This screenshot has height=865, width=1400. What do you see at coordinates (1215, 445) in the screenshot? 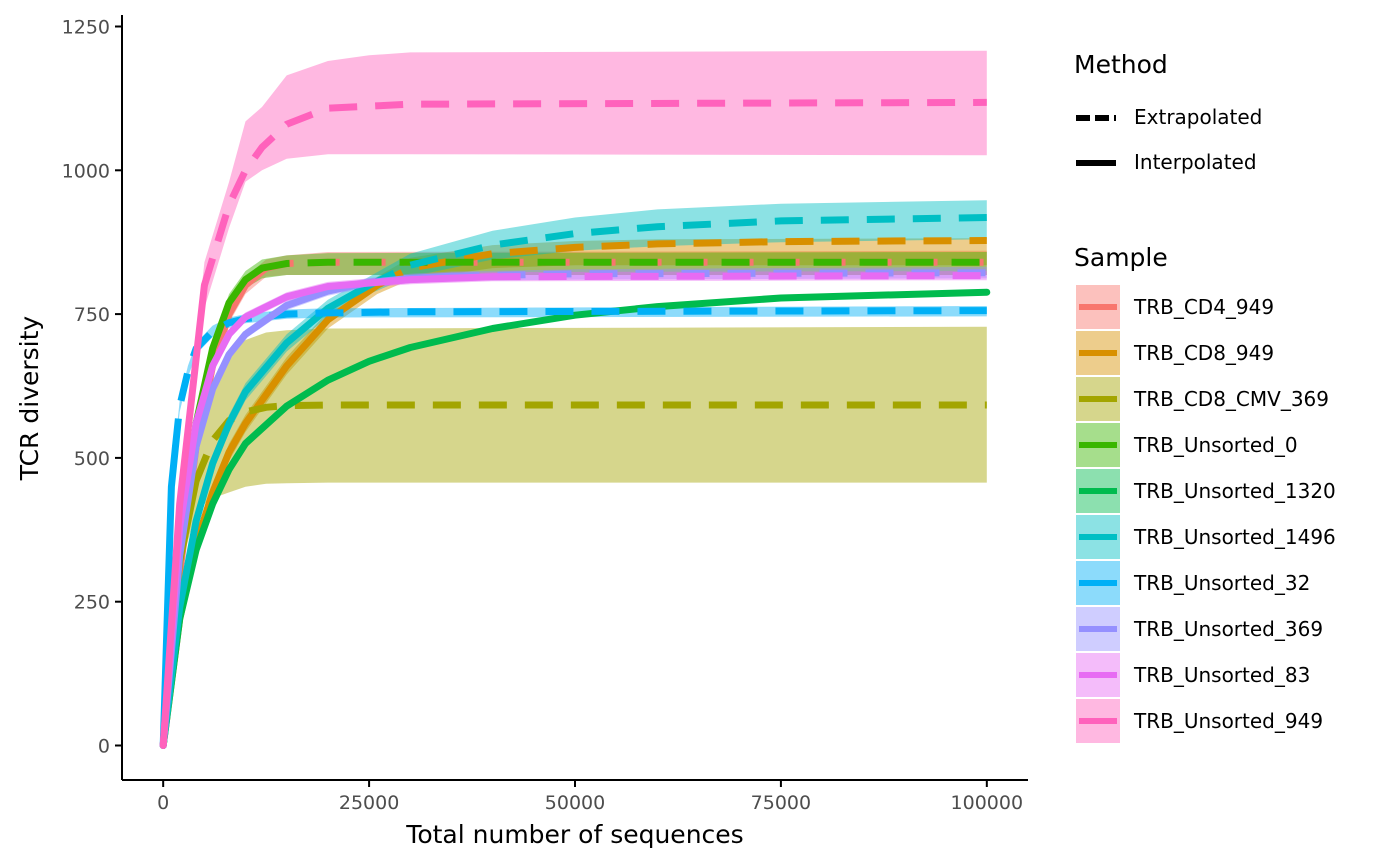
I see `legend-label-trb-unsorted-0: TRB_Unsorted_0` at bounding box center [1215, 445].